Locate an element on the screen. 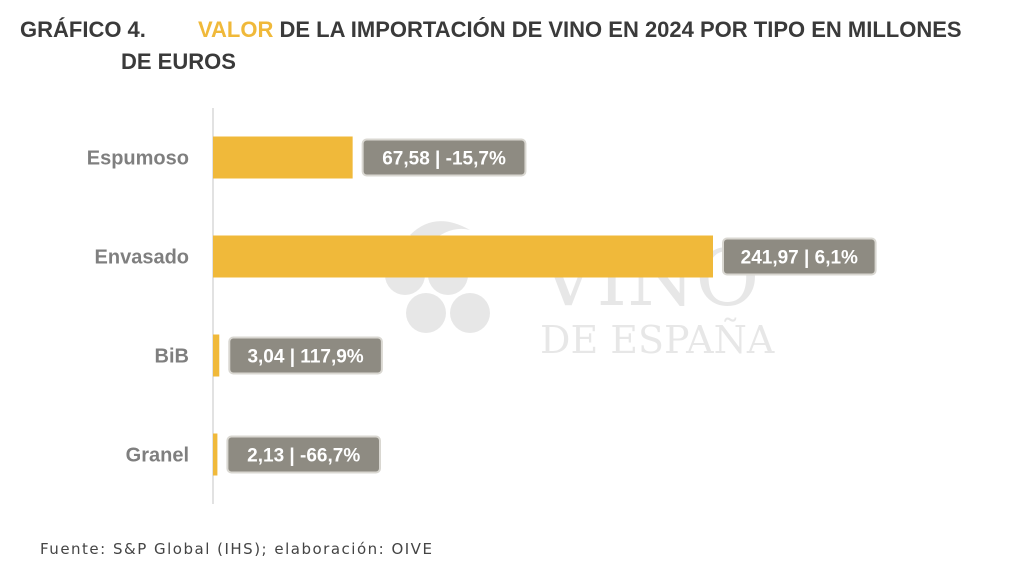 This screenshot has width=1024, height=580. bar-envasado is located at coordinates (463, 256).